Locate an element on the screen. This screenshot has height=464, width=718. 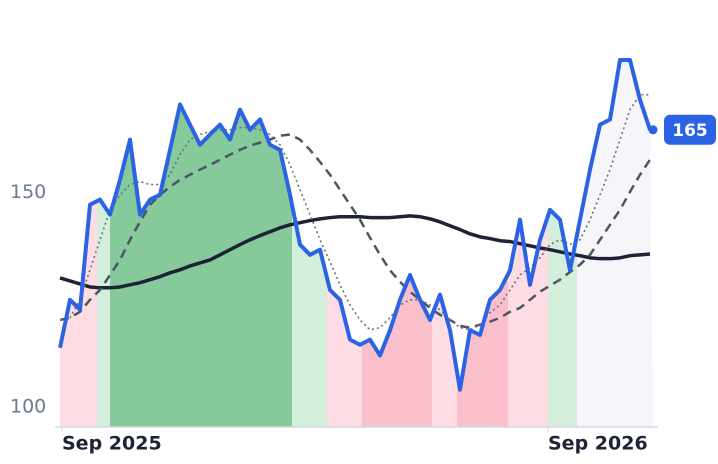
moving-average is located at coordinates (355, 252).